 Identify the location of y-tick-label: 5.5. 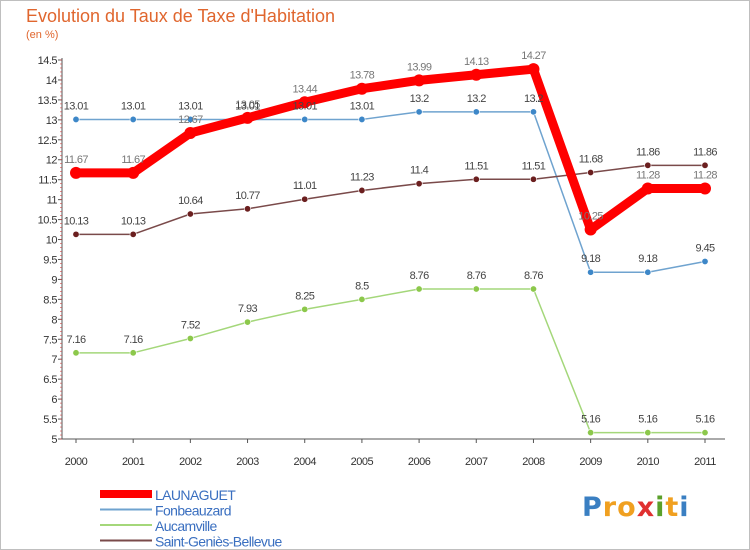
(50, 420).